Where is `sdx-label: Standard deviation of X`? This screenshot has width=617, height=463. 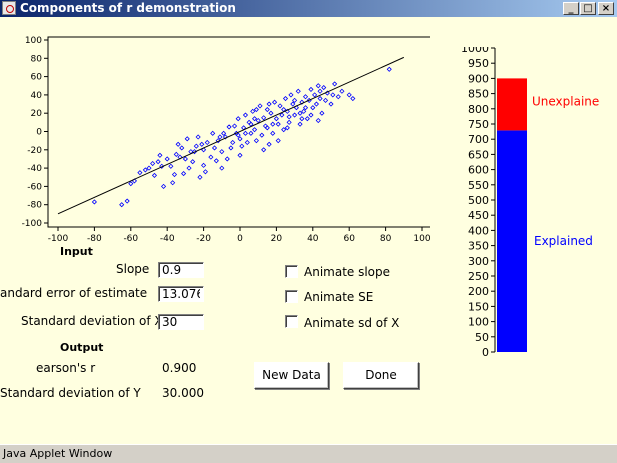
sdx-label: Standard deviation of X is located at coordinates (92, 321).